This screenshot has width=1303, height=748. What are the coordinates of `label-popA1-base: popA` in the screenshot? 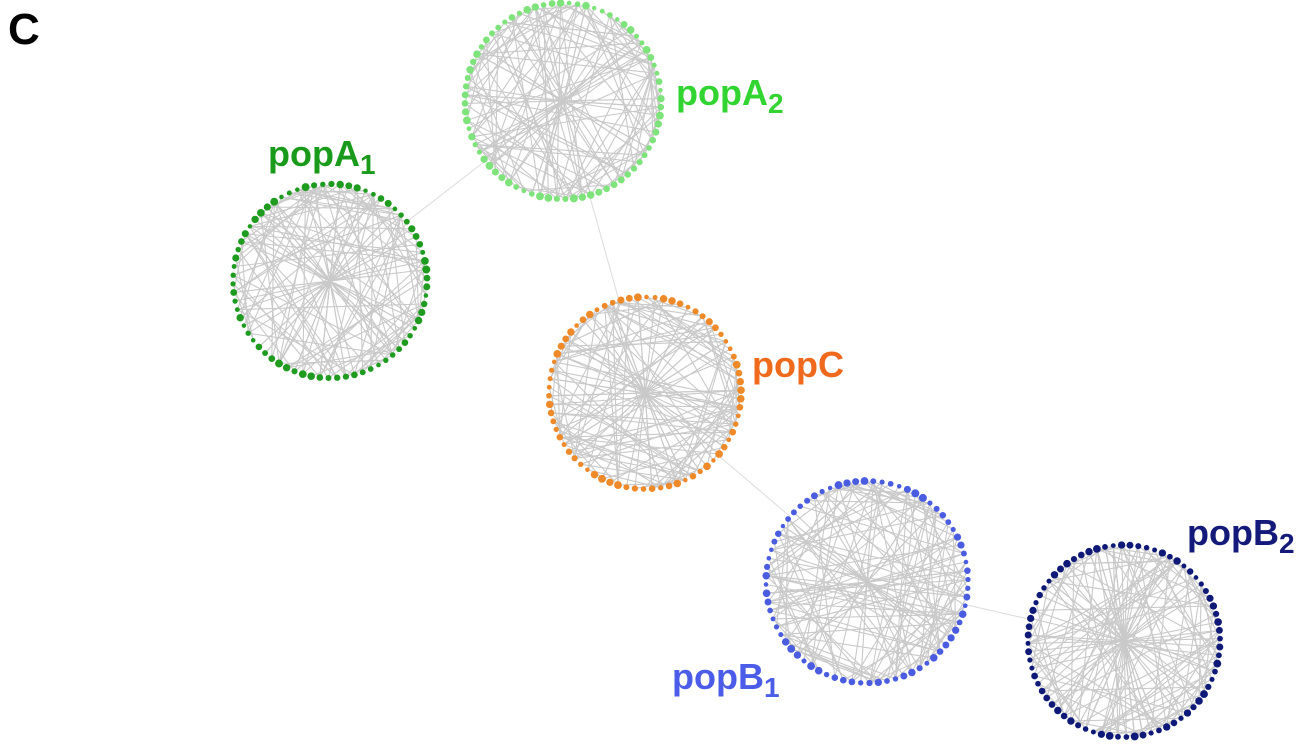 It's located at (314, 153).